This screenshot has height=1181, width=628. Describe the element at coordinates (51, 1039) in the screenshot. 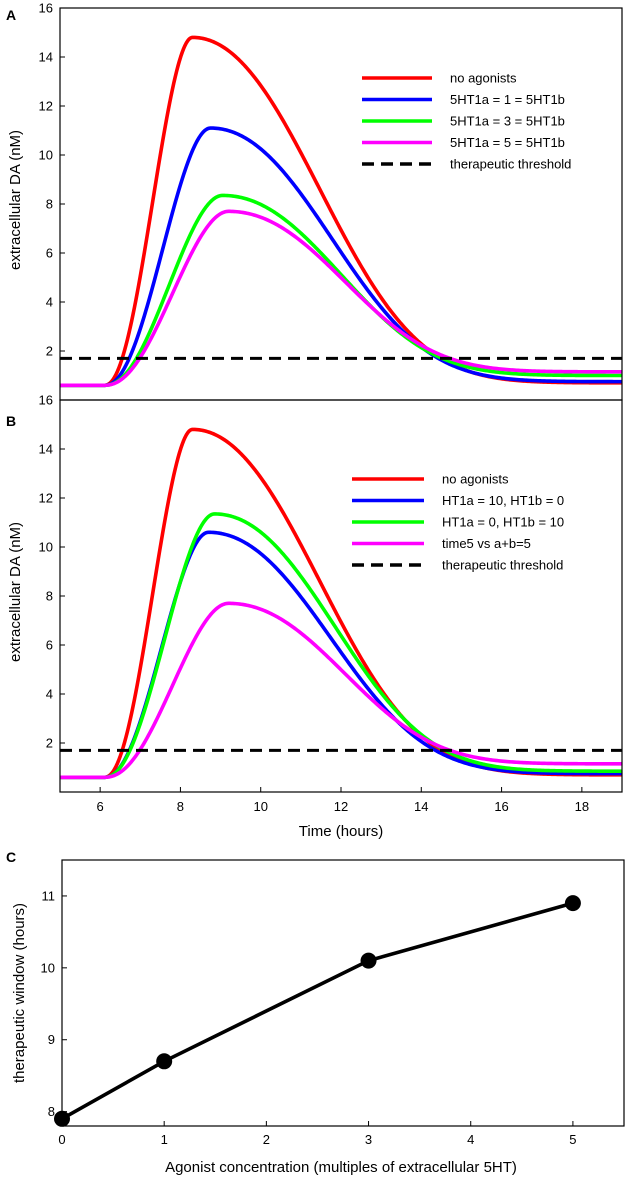

I see `y-tick-label: 9` at that location.